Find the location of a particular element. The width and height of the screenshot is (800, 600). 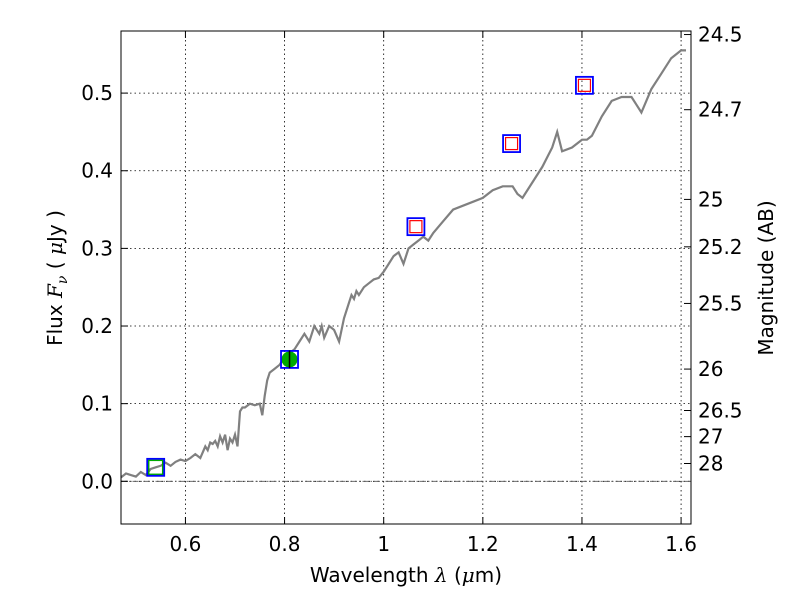

magnitude-tick-label: 25.5 is located at coordinates (720, 303).